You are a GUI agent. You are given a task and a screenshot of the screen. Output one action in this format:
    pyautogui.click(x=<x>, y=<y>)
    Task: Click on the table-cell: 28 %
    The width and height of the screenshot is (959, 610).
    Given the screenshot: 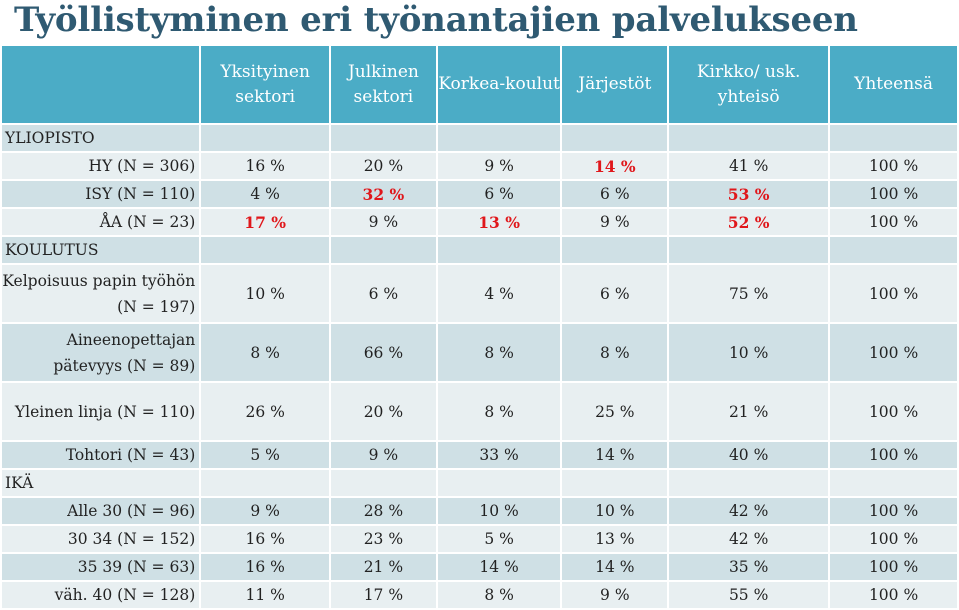 What is the action you would take?
    pyautogui.click(x=383, y=511)
    